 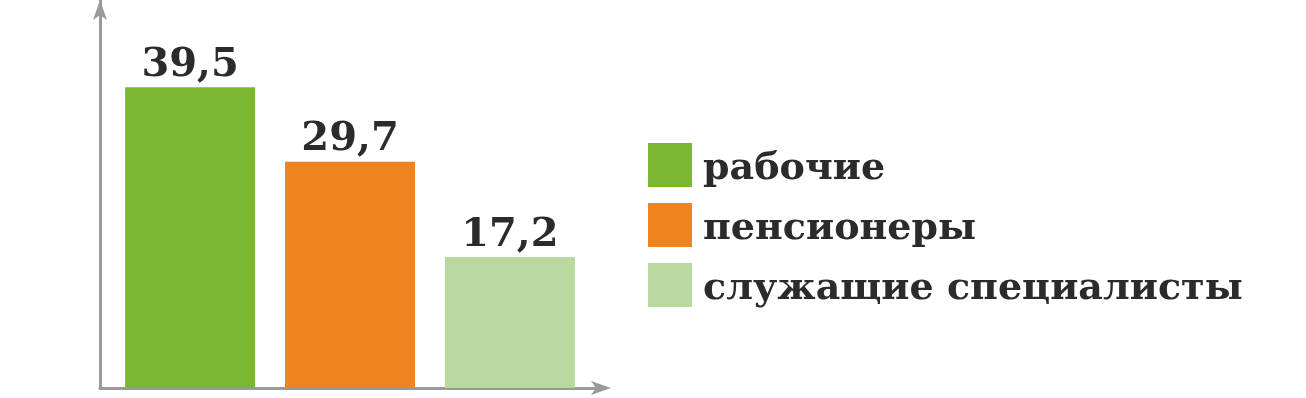 What do you see at coordinates (510, 231) in the screenshot?
I see `data-label: 17,2` at bounding box center [510, 231].